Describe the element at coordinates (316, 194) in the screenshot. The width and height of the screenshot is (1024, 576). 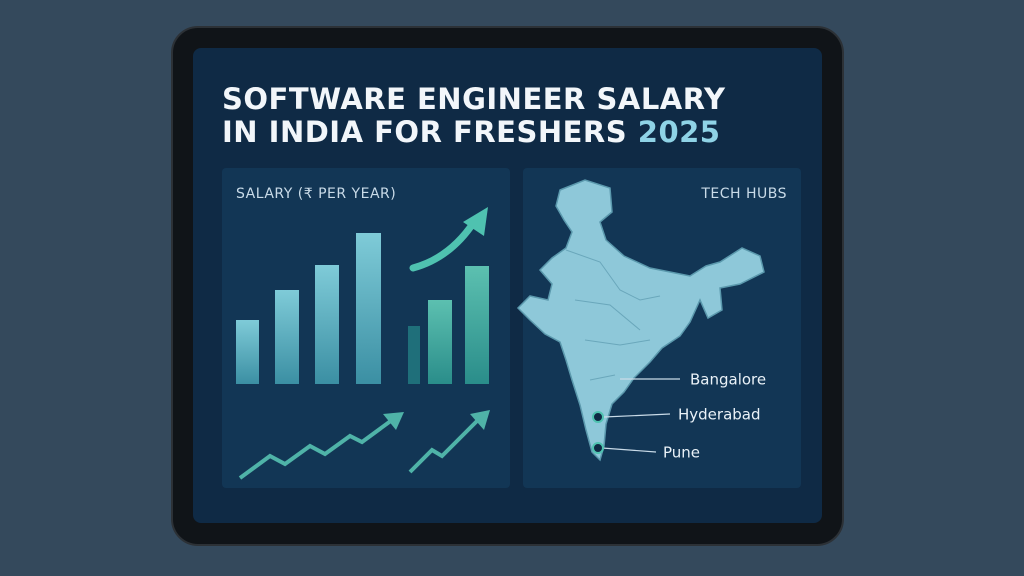
I see `panel-label: SALARY (₹ PER YEAR)` at that location.